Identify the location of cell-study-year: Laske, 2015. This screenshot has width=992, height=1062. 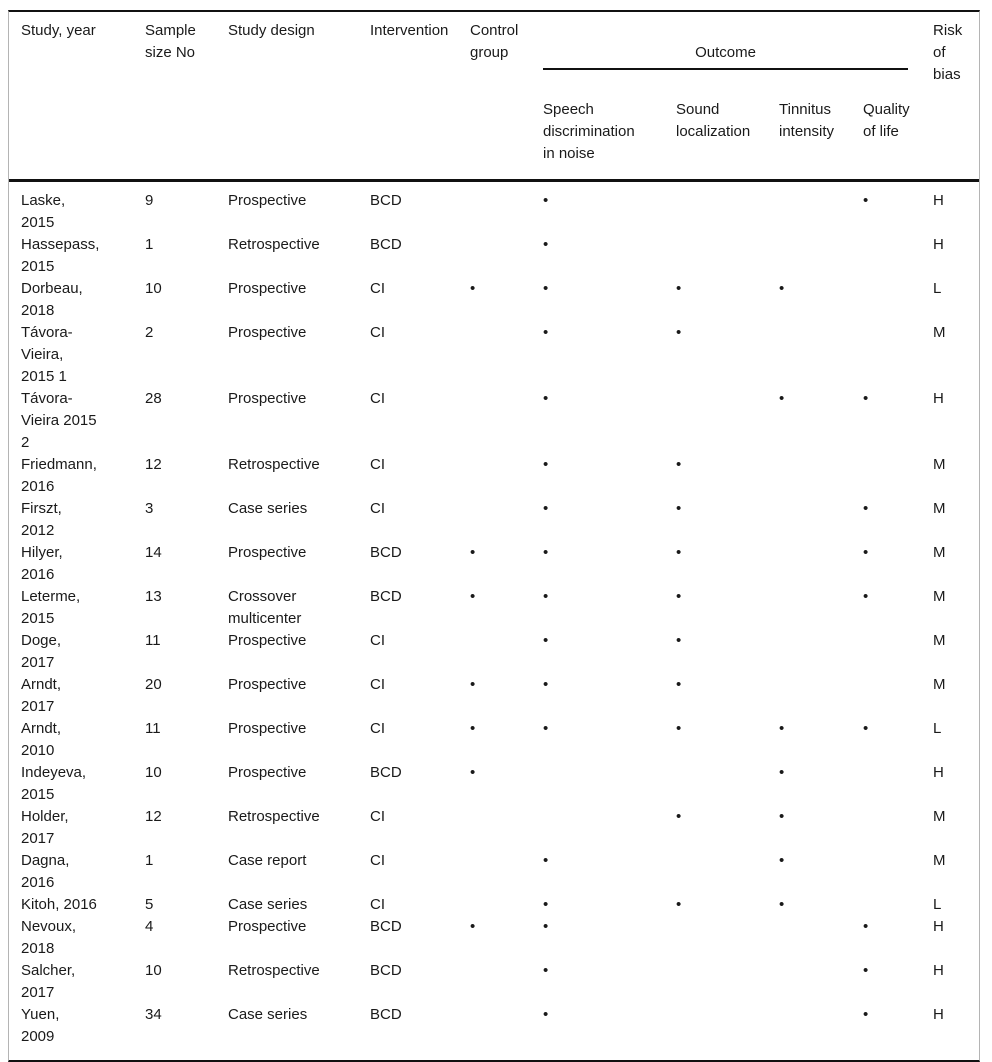
(43, 211).